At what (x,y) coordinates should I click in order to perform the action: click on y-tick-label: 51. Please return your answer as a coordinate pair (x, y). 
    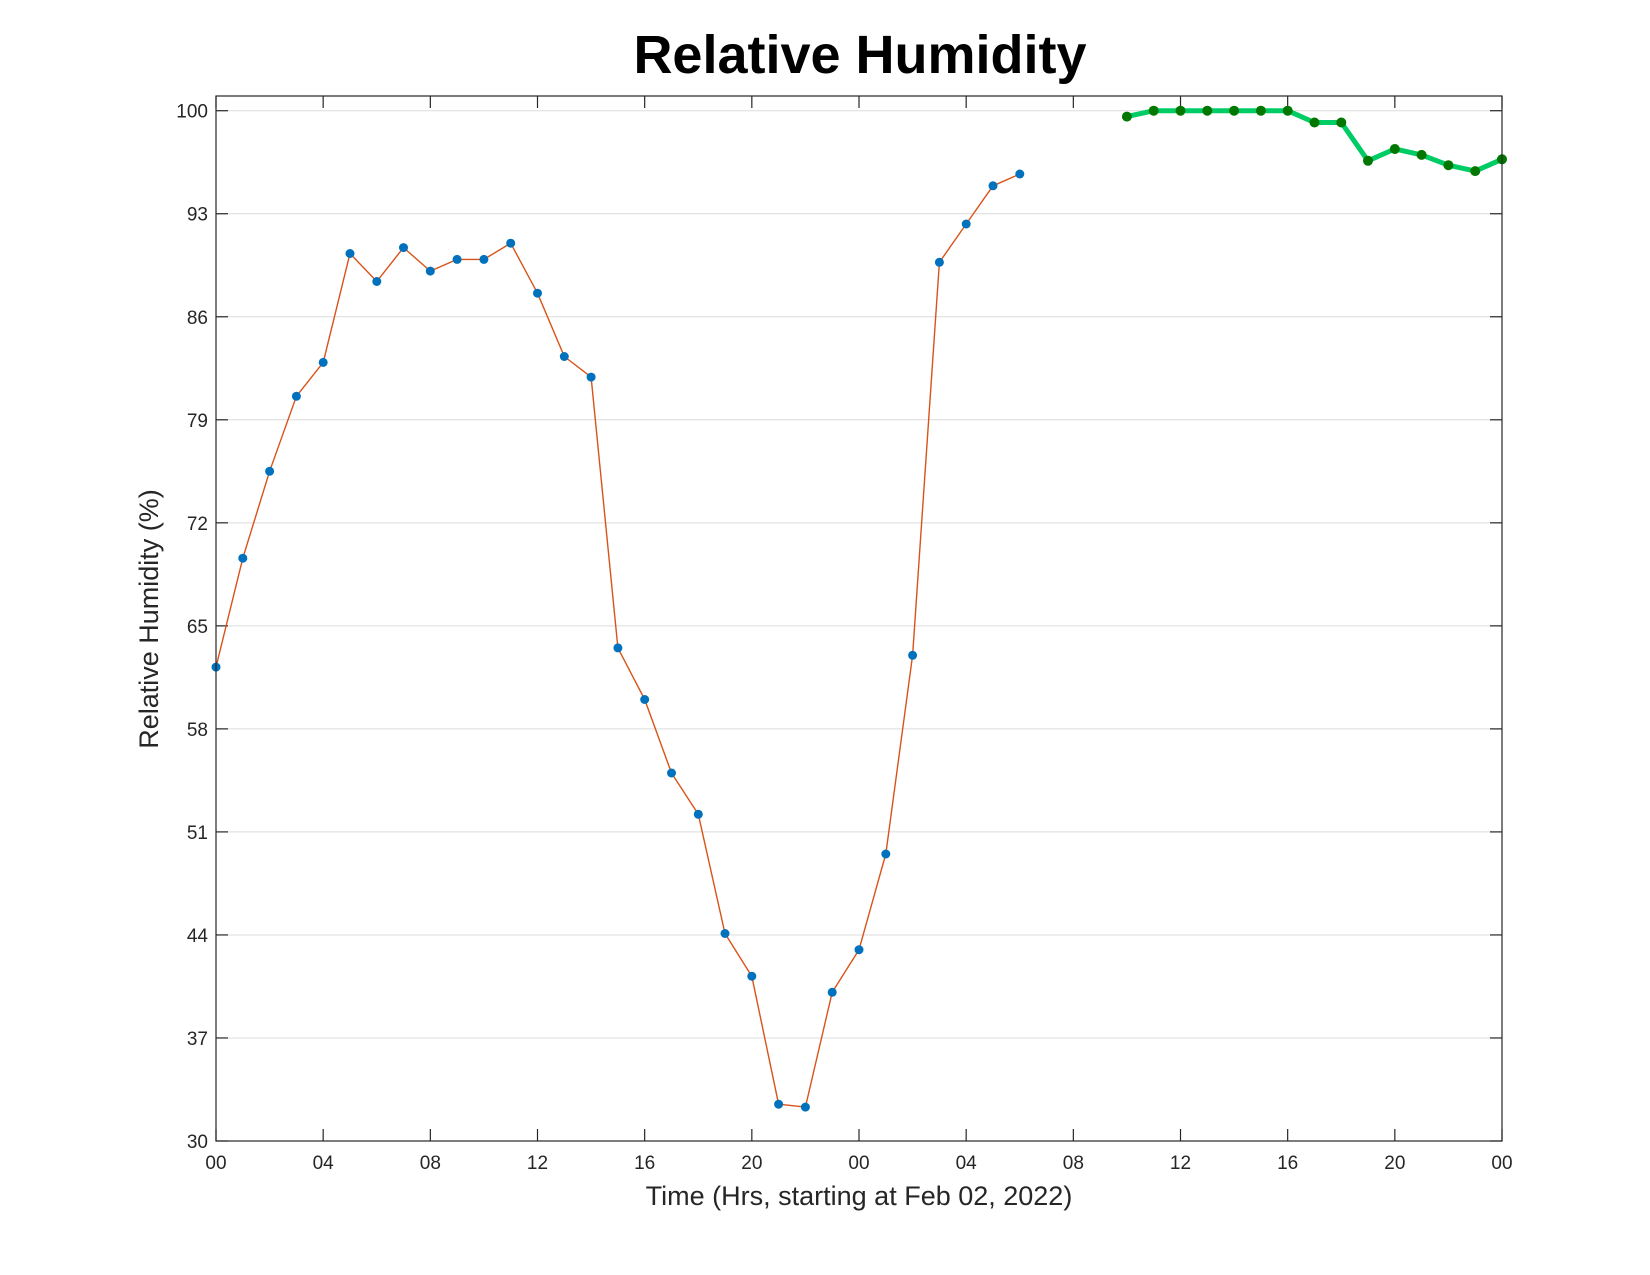
    Looking at the image, I should click on (197, 833).